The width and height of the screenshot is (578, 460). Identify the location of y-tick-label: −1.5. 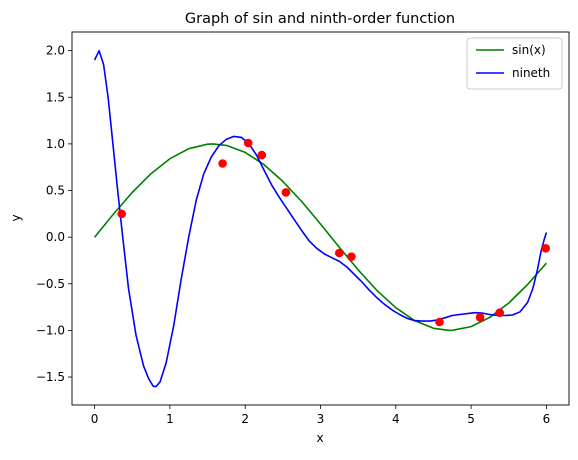
(50, 377).